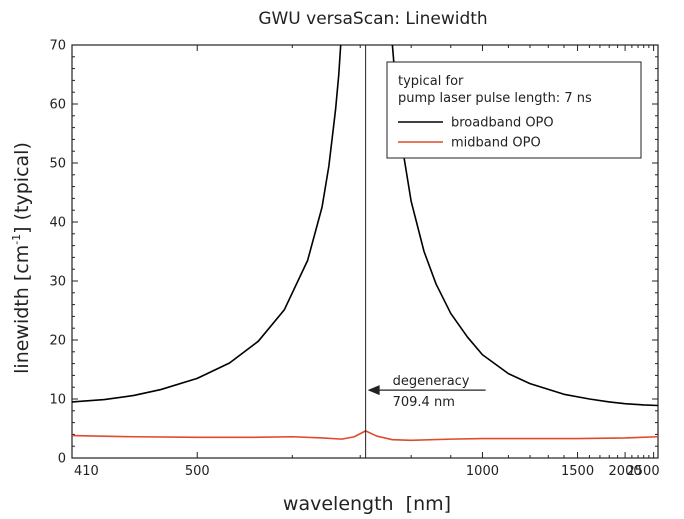 The height and width of the screenshot is (519, 684). What do you see at coordinates (424, 402) in the screenshot?
I see `degeneracy-value: 709.4 nm` at bounding box center [424, 402].